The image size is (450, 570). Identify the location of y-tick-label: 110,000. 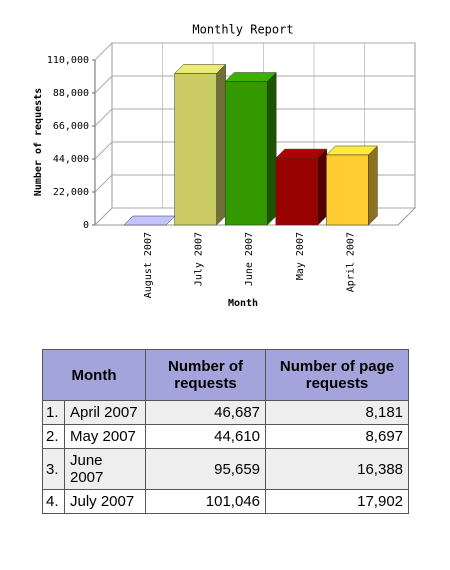
(68, 60).